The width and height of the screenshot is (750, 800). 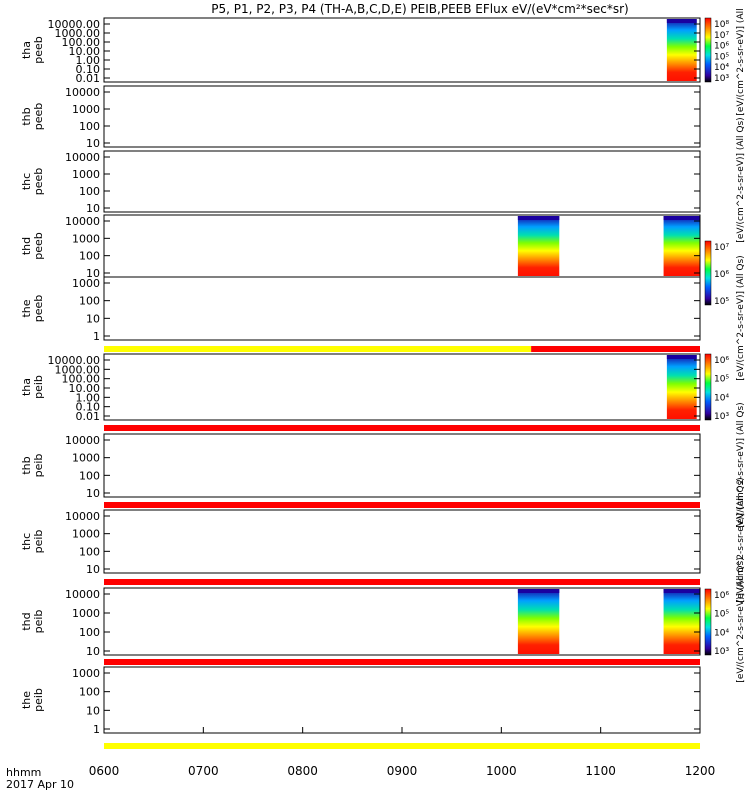 I want to click on x-axis-unit-label: hhmm, so click(x=23, y=772).